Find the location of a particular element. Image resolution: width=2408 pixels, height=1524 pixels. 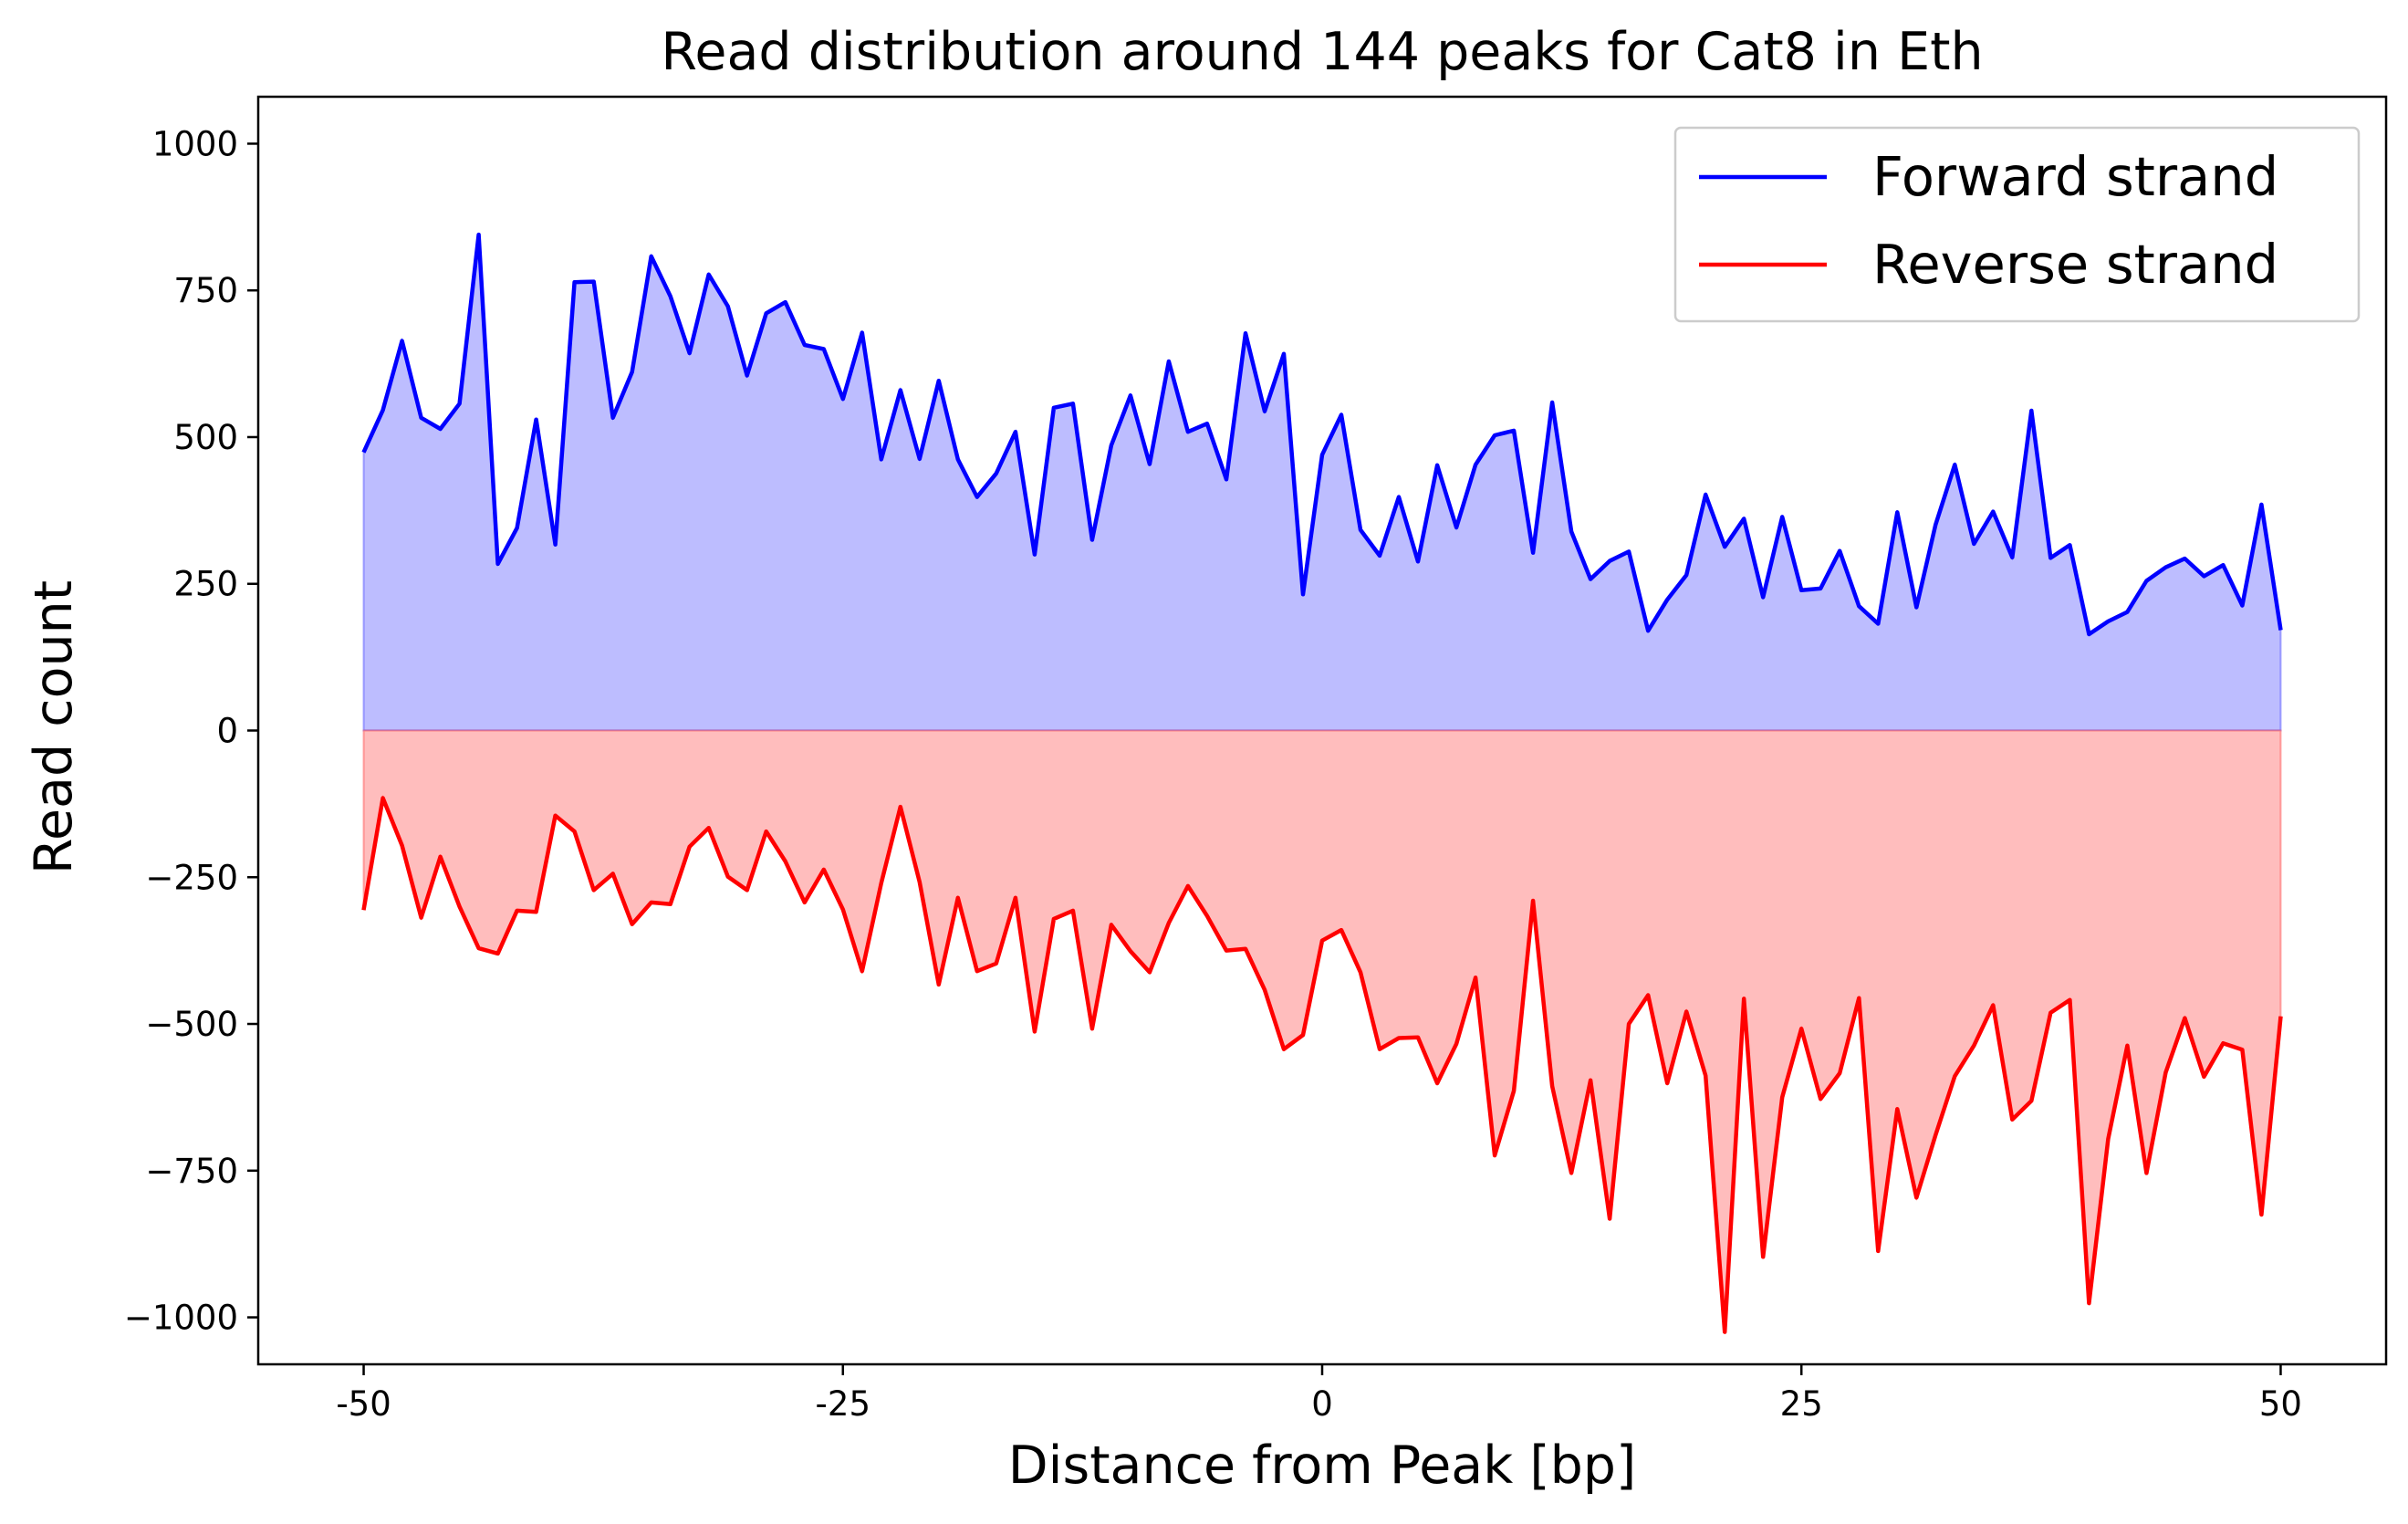

y-tick-label: 250 is located at coordinates (205, 584).